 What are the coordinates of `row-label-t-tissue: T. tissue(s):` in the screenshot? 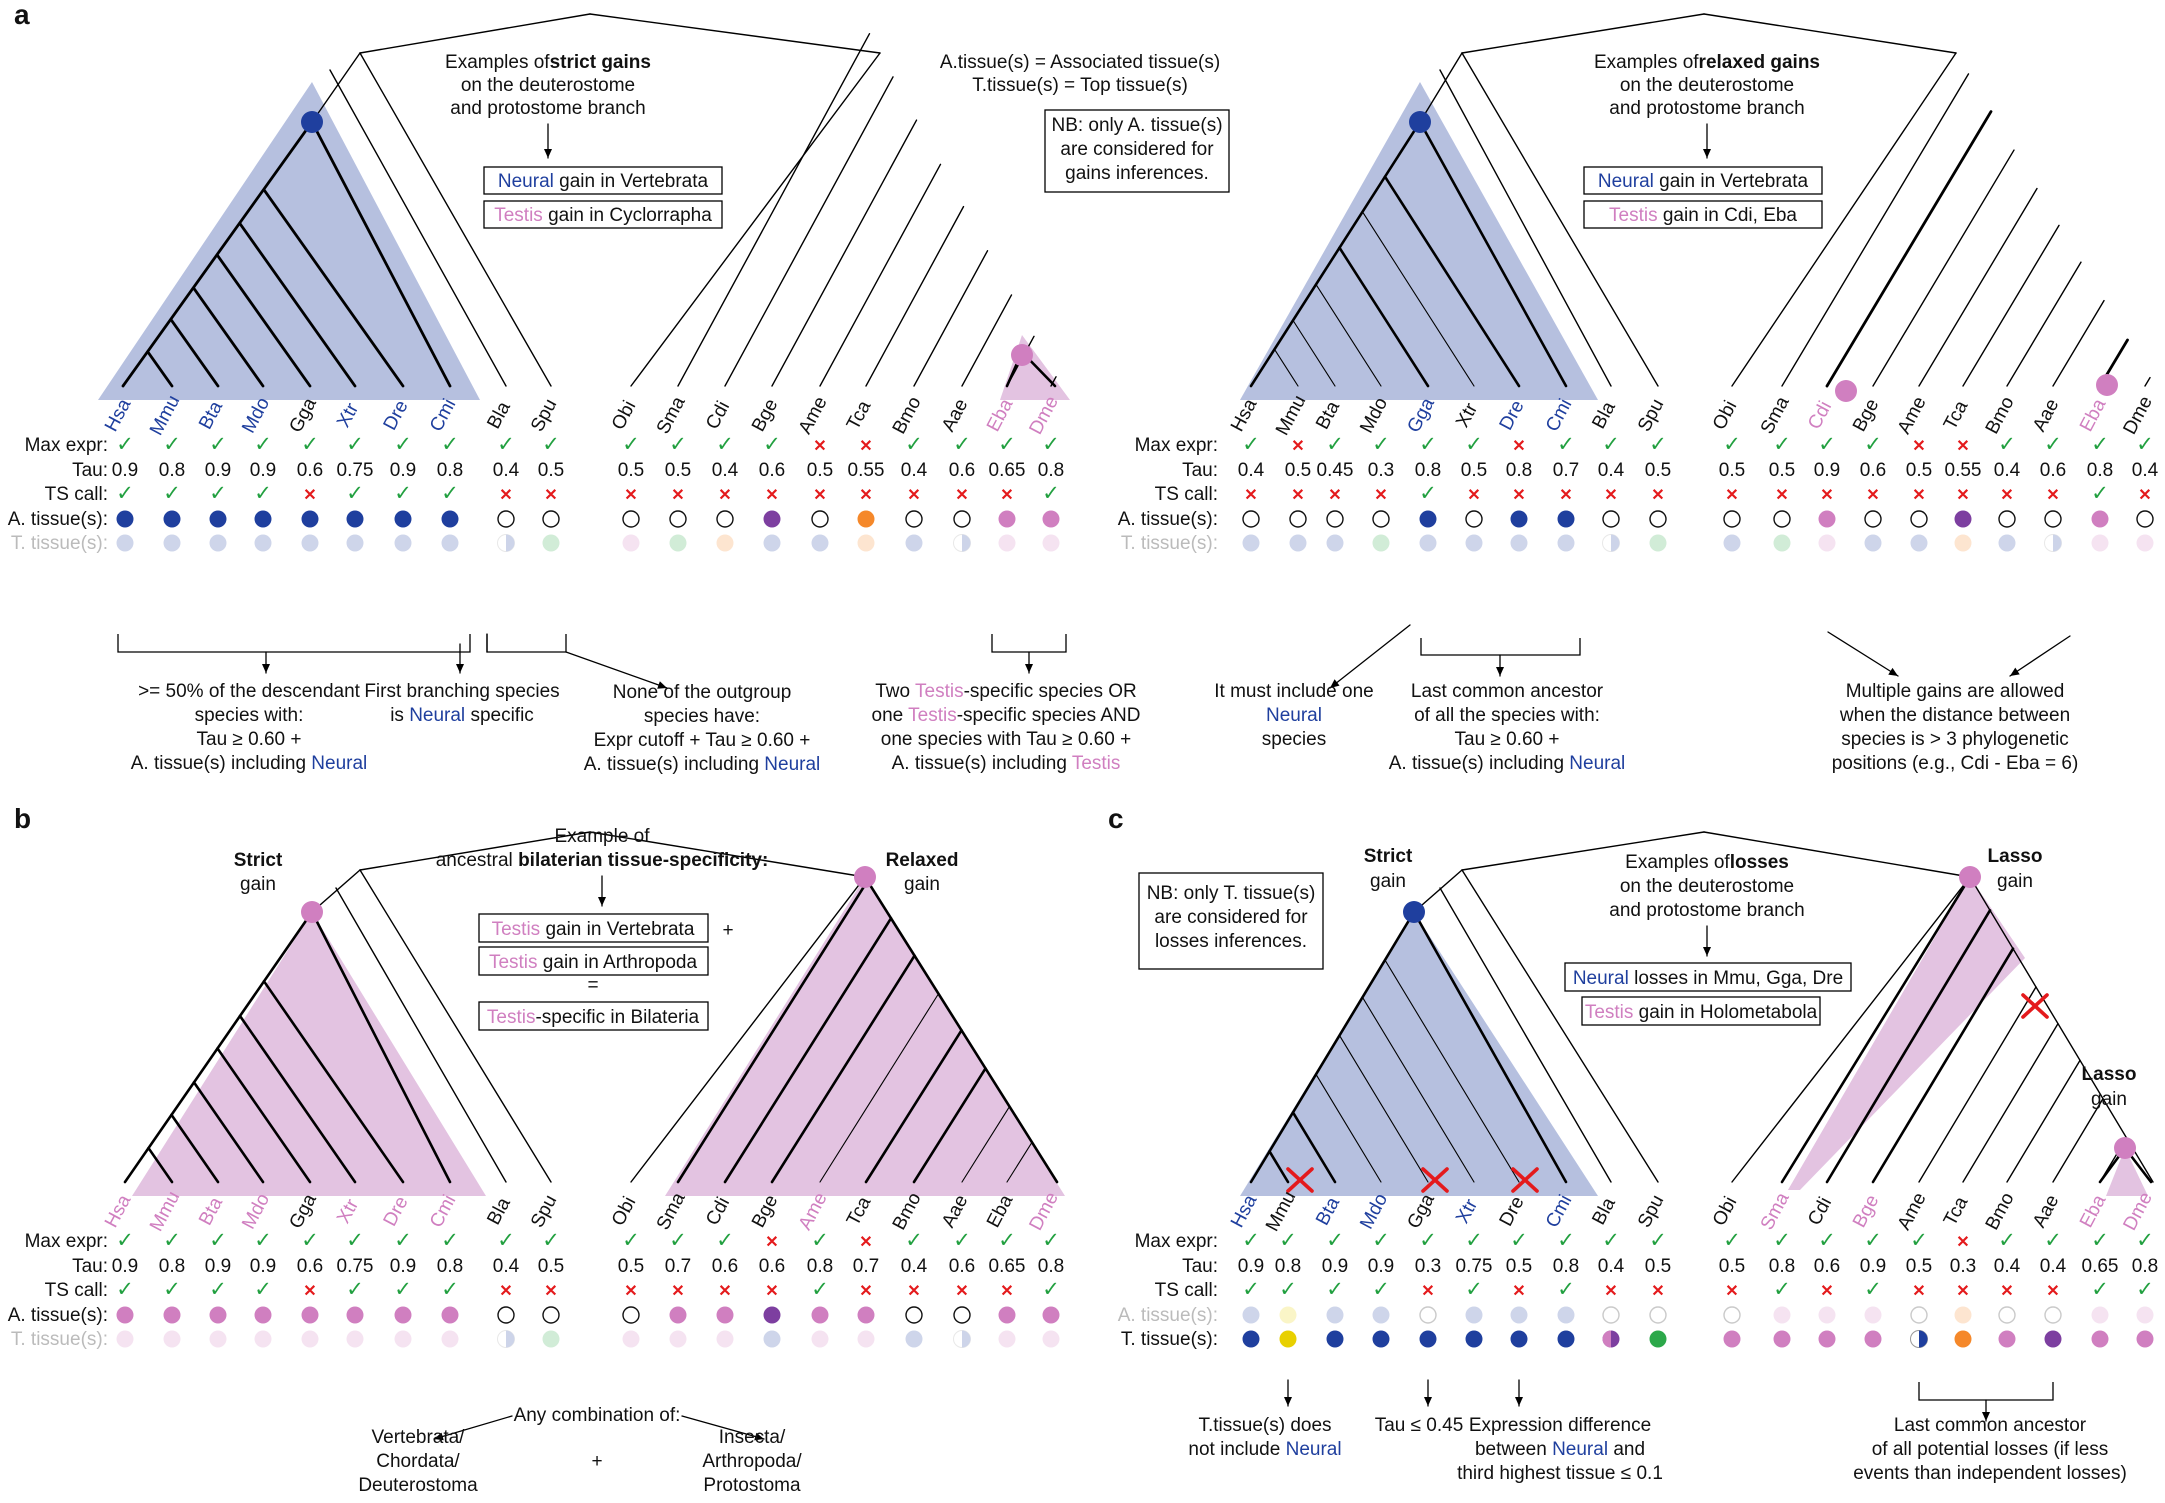 It's located at (1169, 543).